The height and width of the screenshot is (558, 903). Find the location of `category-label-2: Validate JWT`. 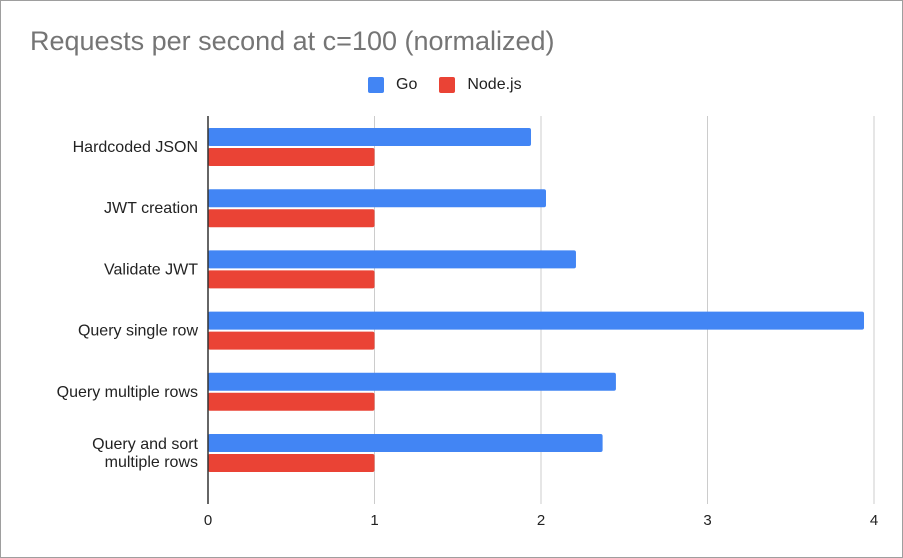

category-label-2: Validate JWT is located at coordinates (151, 269).